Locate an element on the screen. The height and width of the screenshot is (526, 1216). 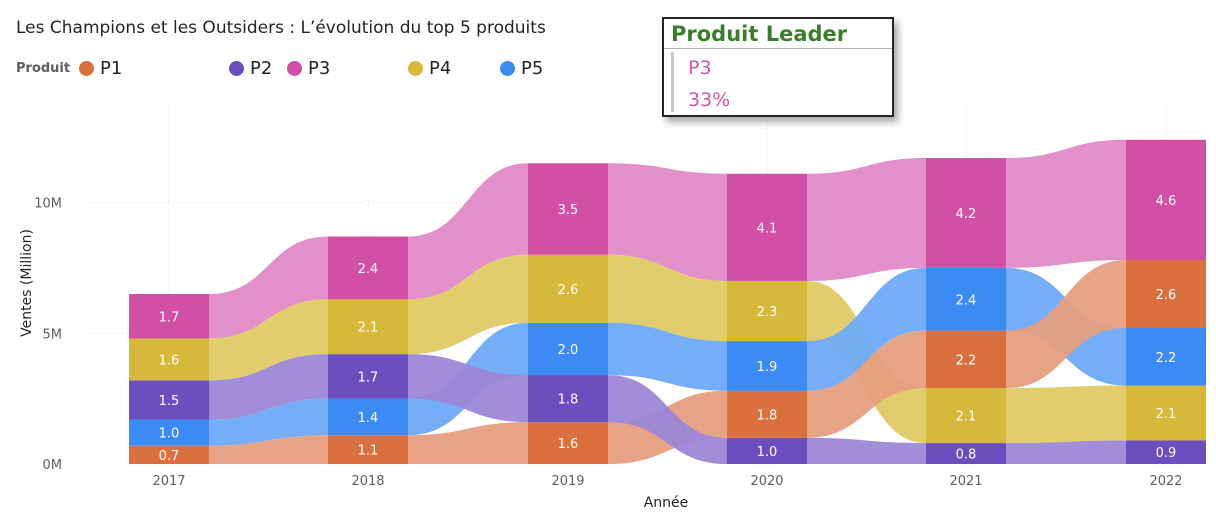
data-label: 1.9 is located at coordinates (767, 367).